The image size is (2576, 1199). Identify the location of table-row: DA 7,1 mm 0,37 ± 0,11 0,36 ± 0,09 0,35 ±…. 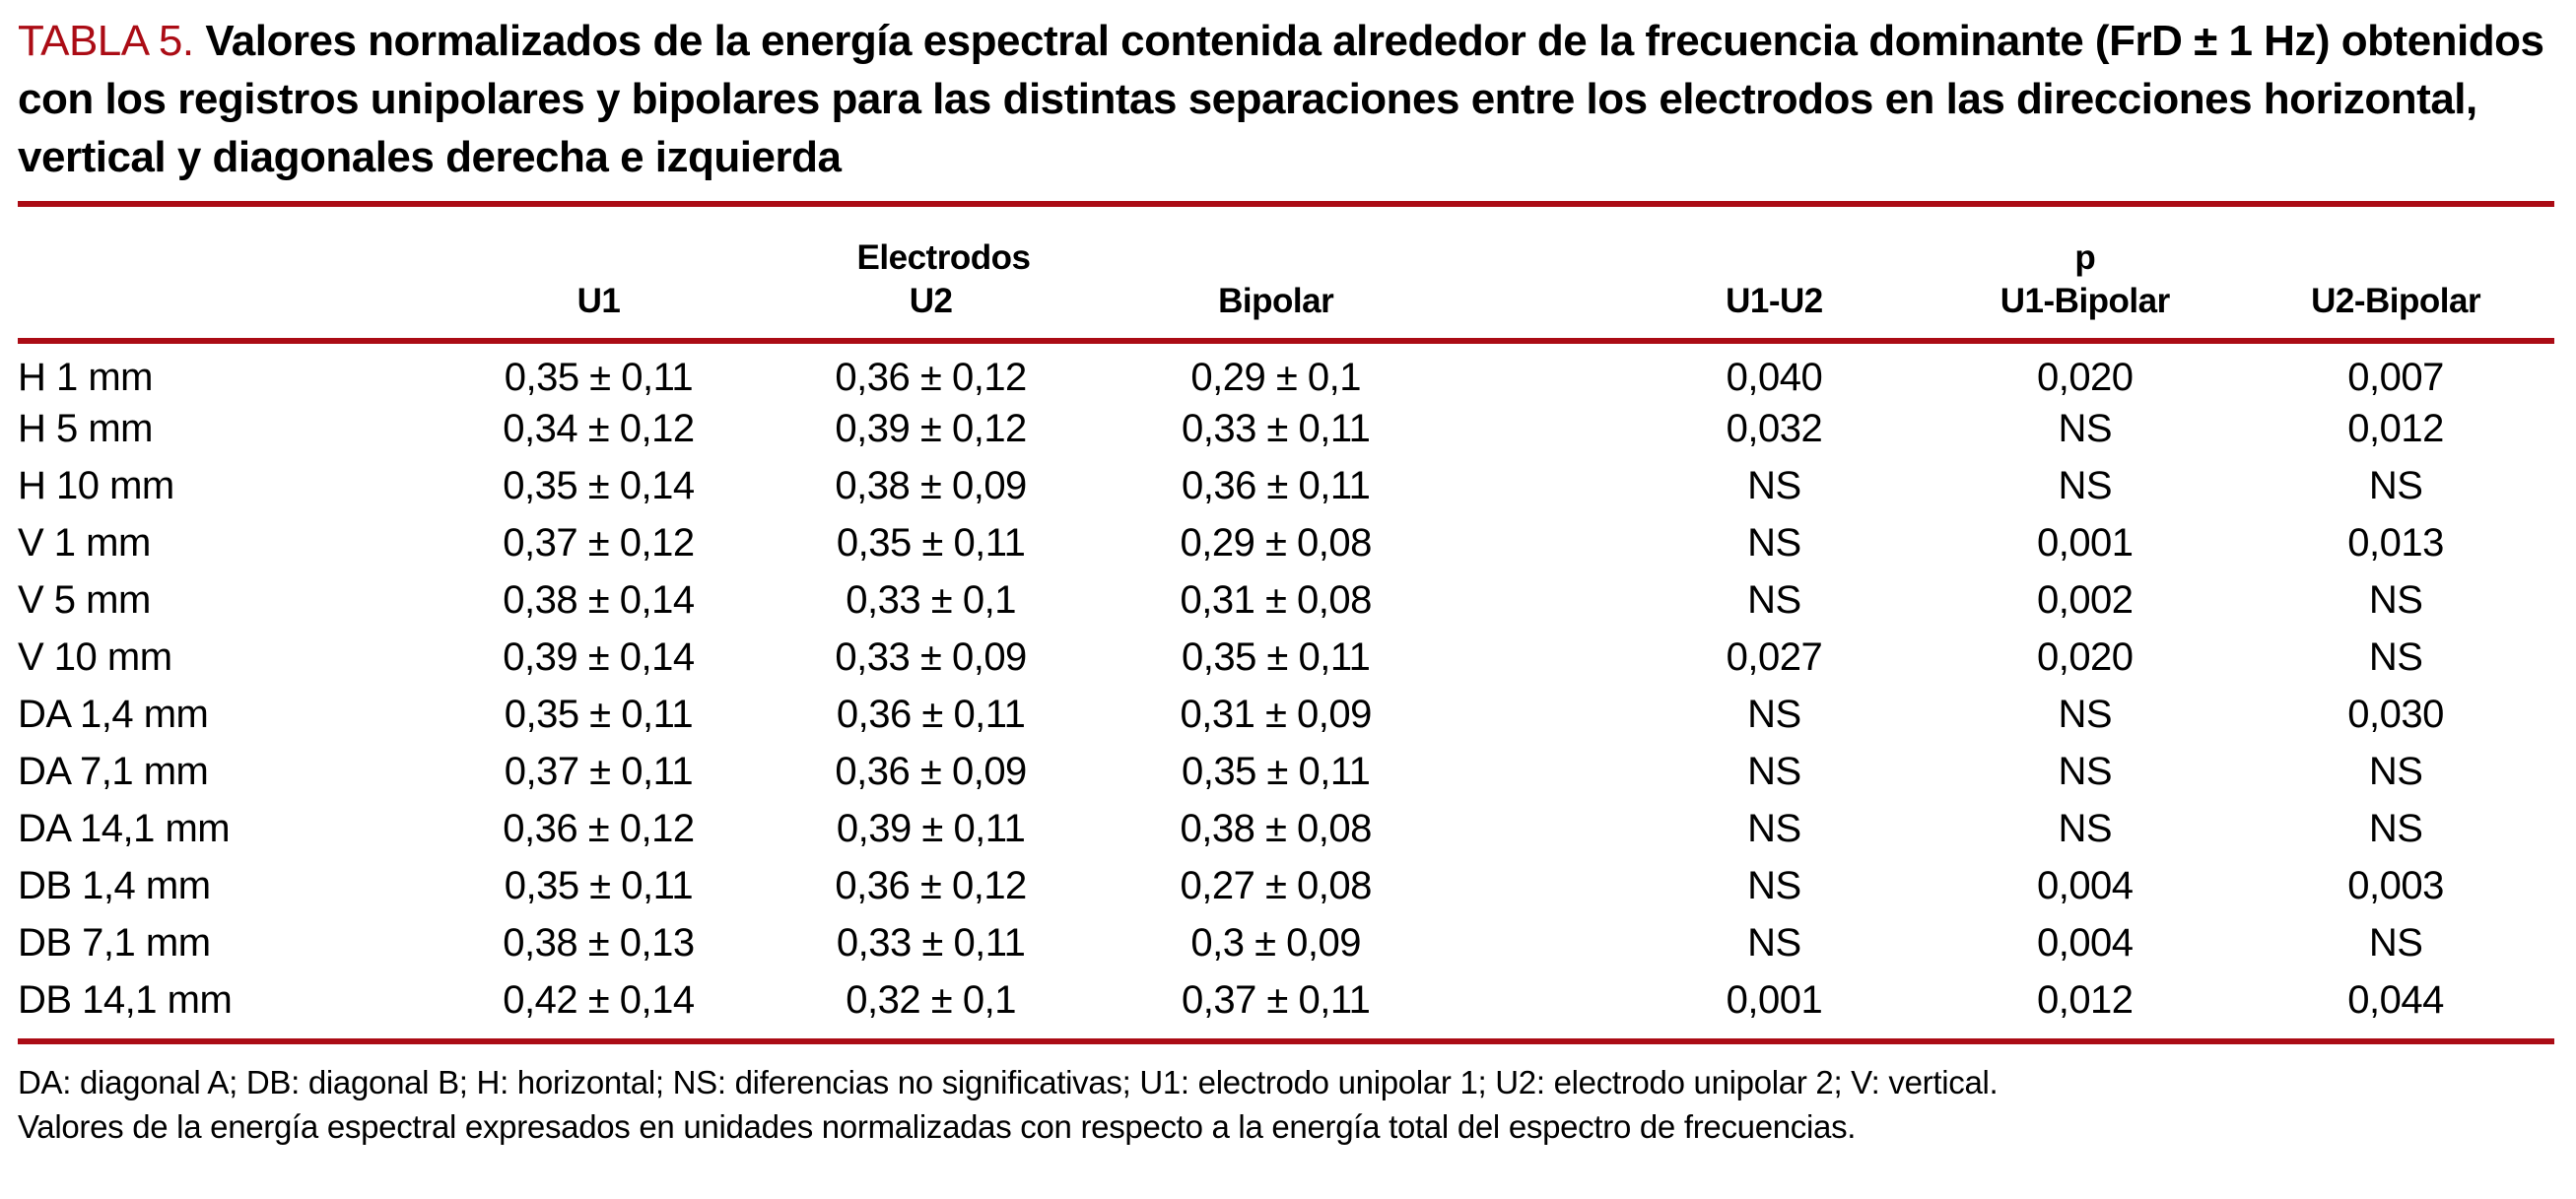
(1286, 771).